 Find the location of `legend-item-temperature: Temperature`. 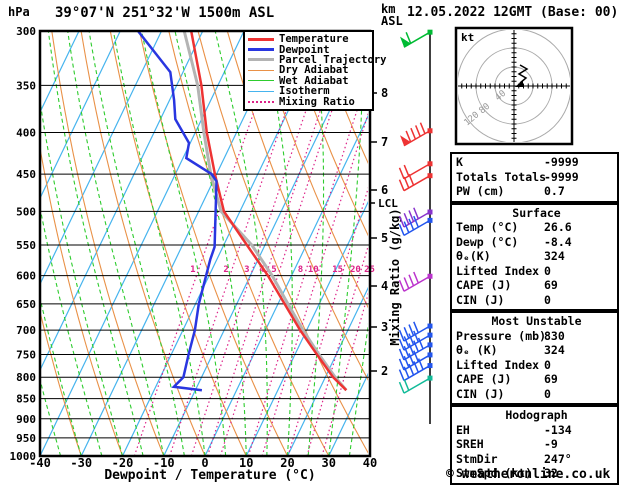

legend-item-temperature: Temperature is located at coordinates (310, 39).